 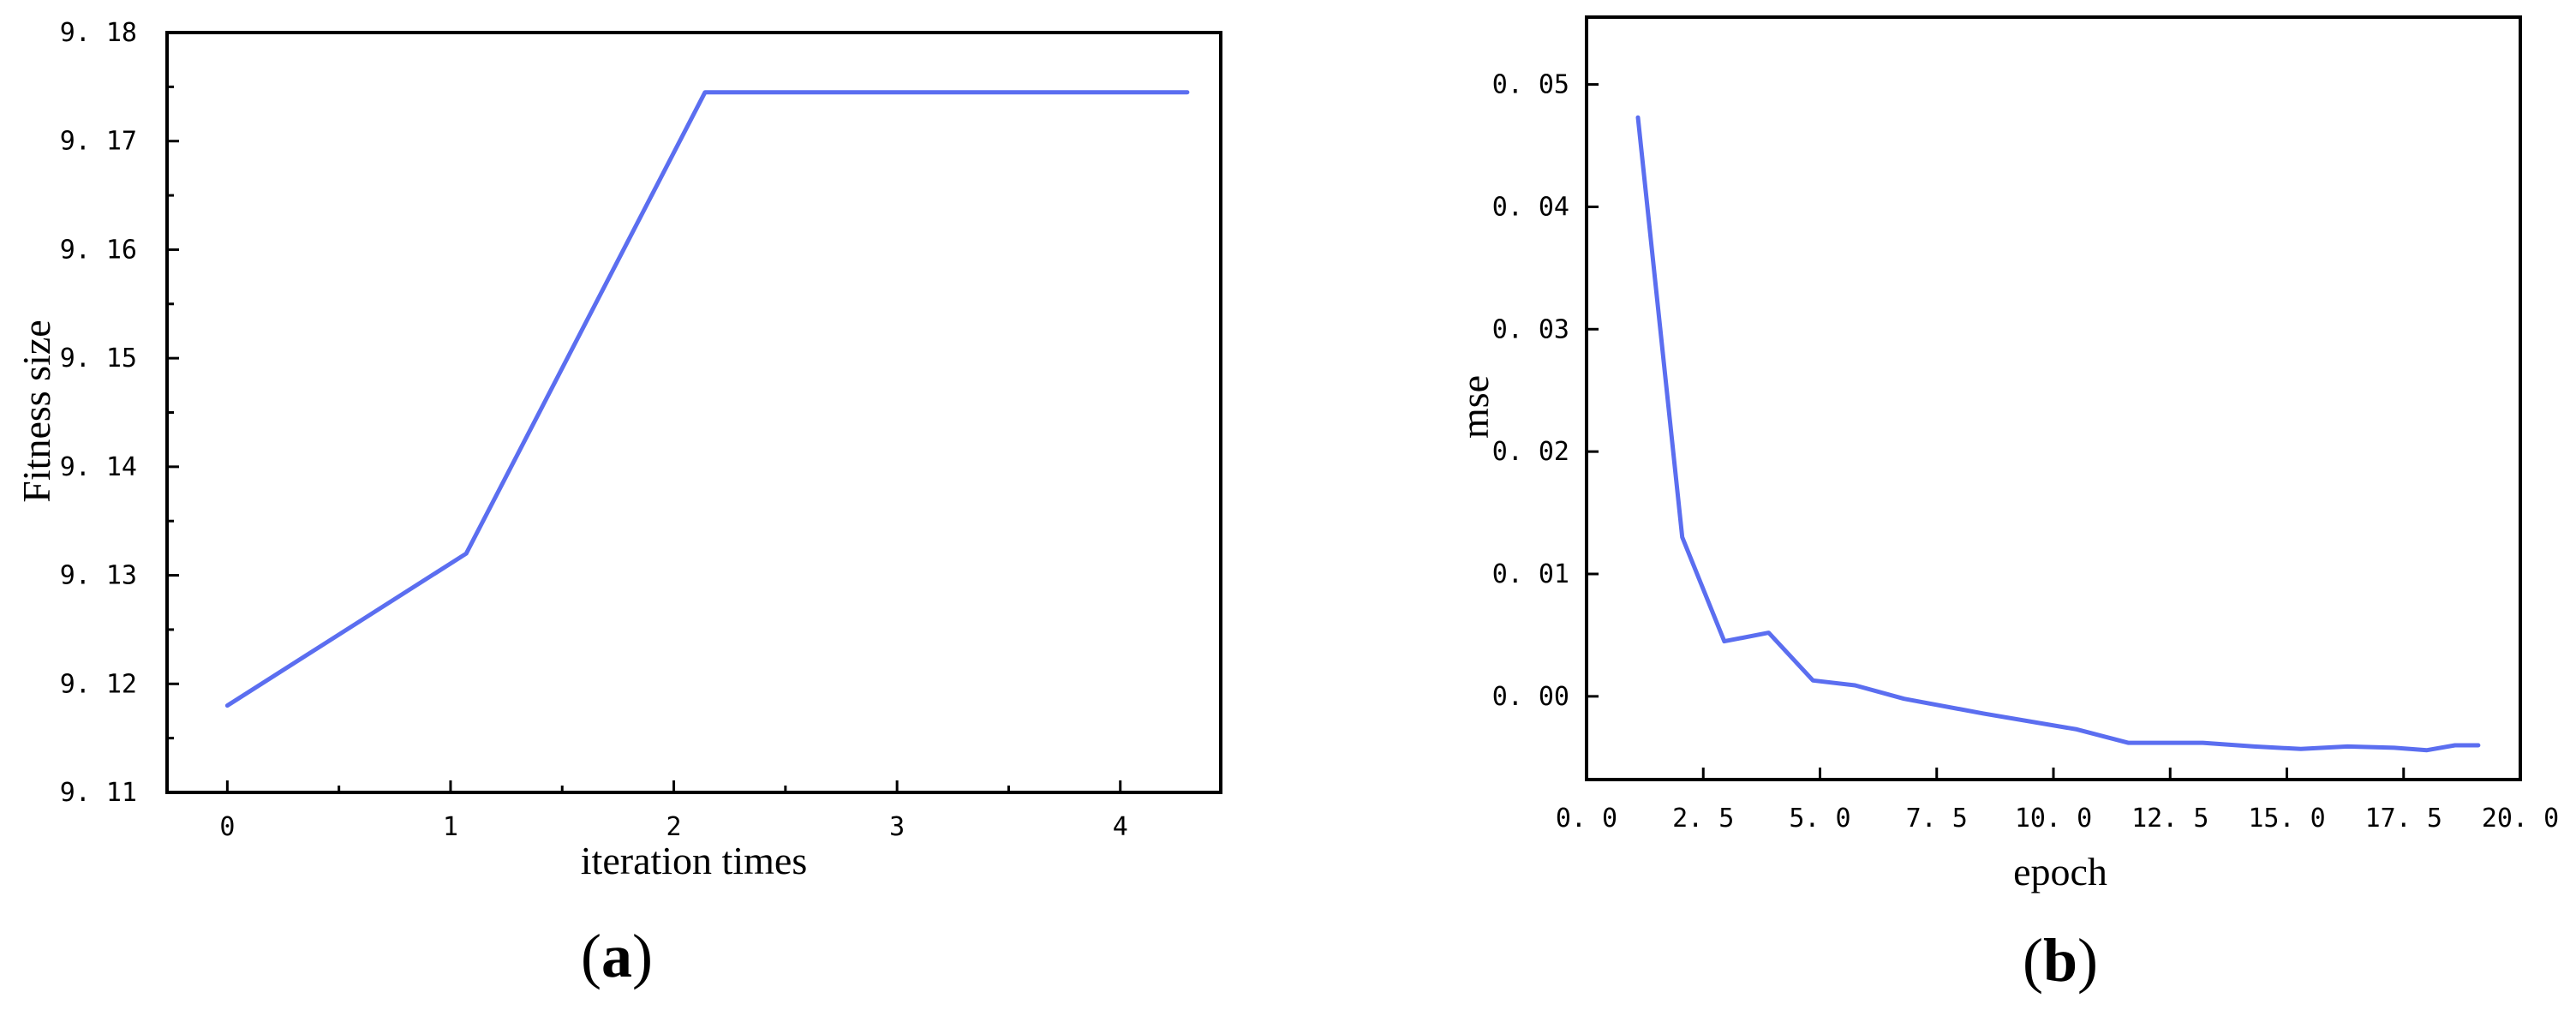 What do you see at coordinates (694, 860) in the screenshot?
I see `x-axis-title-a: iteration times` at bounding box center [694, 860].